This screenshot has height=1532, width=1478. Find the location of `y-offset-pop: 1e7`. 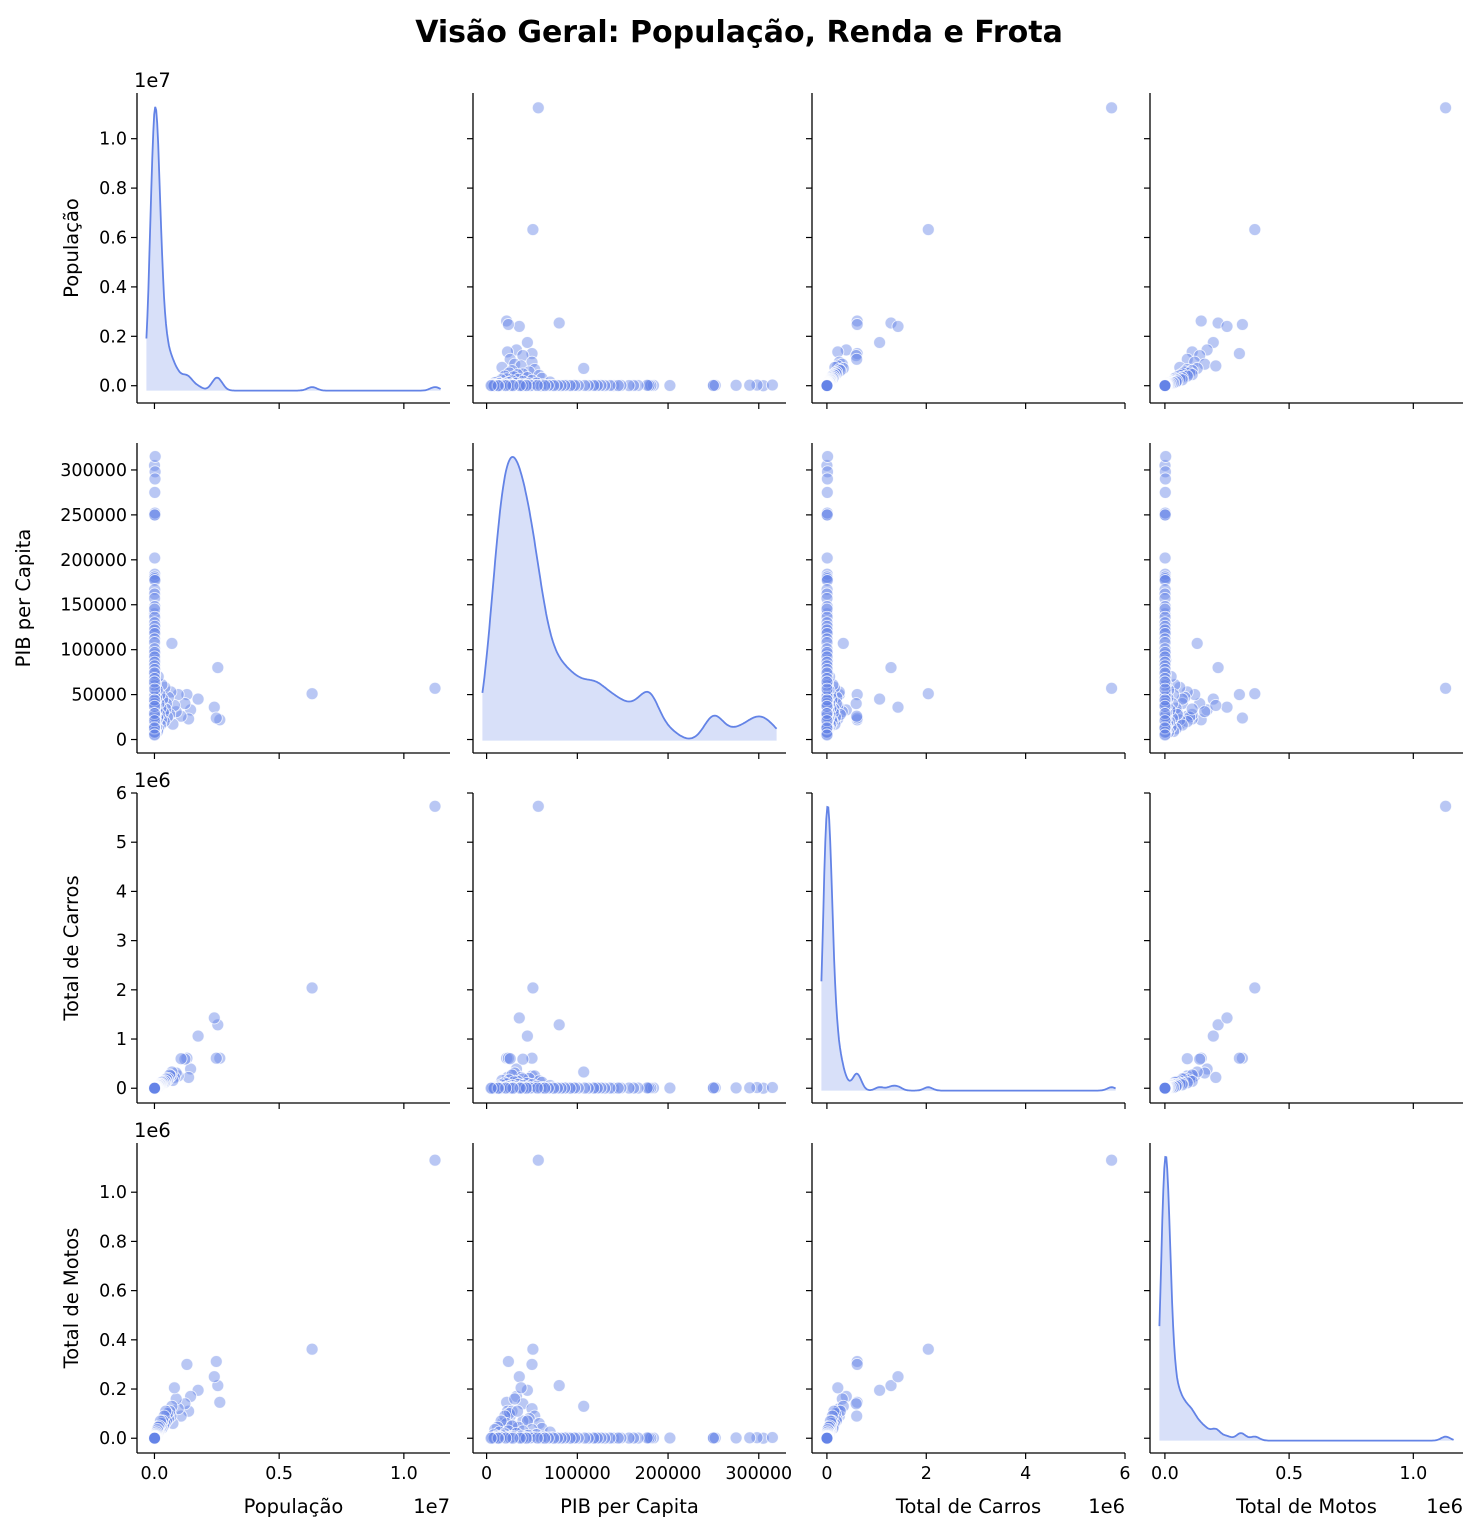

y-offset-pop: 1e7 is located at coordinates (152, 80).